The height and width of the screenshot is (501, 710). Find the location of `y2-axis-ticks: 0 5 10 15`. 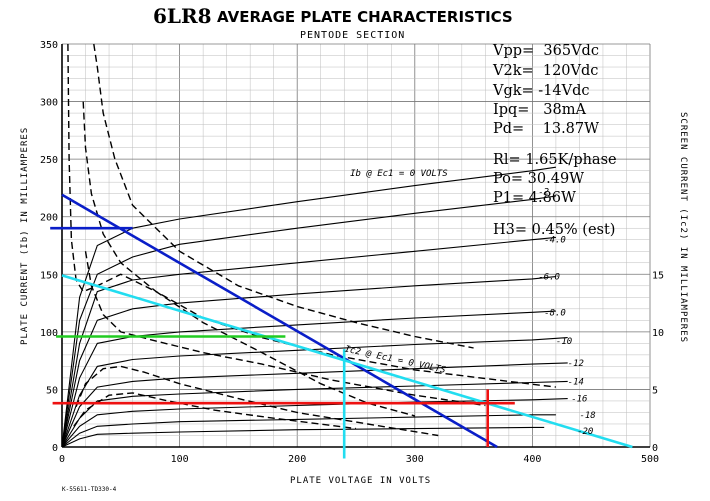

y2-axis-ticks: 0 5 10 15 is located at coordinates (658, 362).